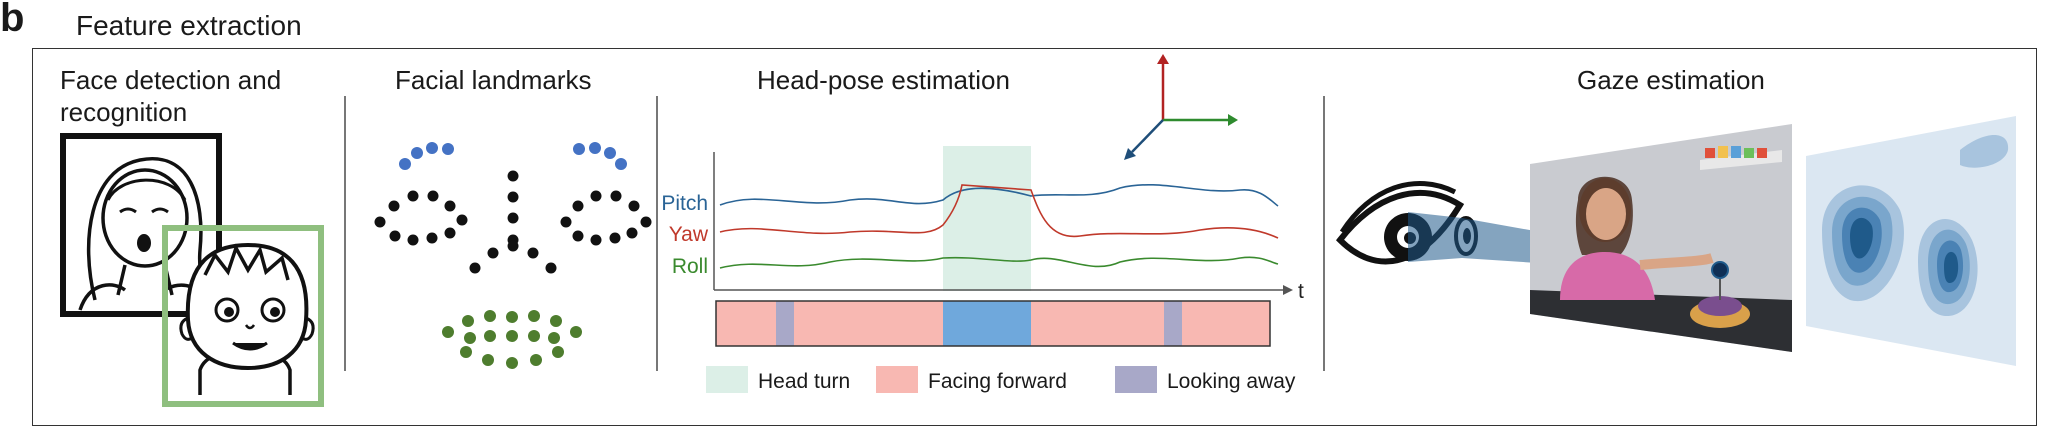 Image resolution: width=2050 pixels, height=439 pixels. Describe the element at coordinates (727, 379) in the screenshot. I see `legend-swatch-head-turn` at that location.